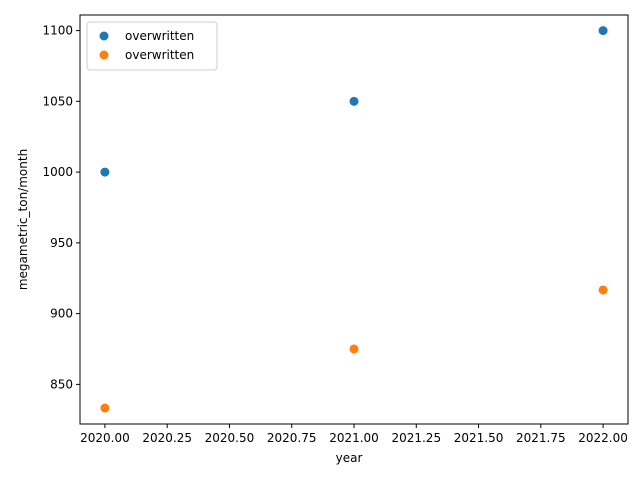  Describe the element at coordinates (105, 438) in the screenshot. I see `x-tick-label: 2020.00` at that location.